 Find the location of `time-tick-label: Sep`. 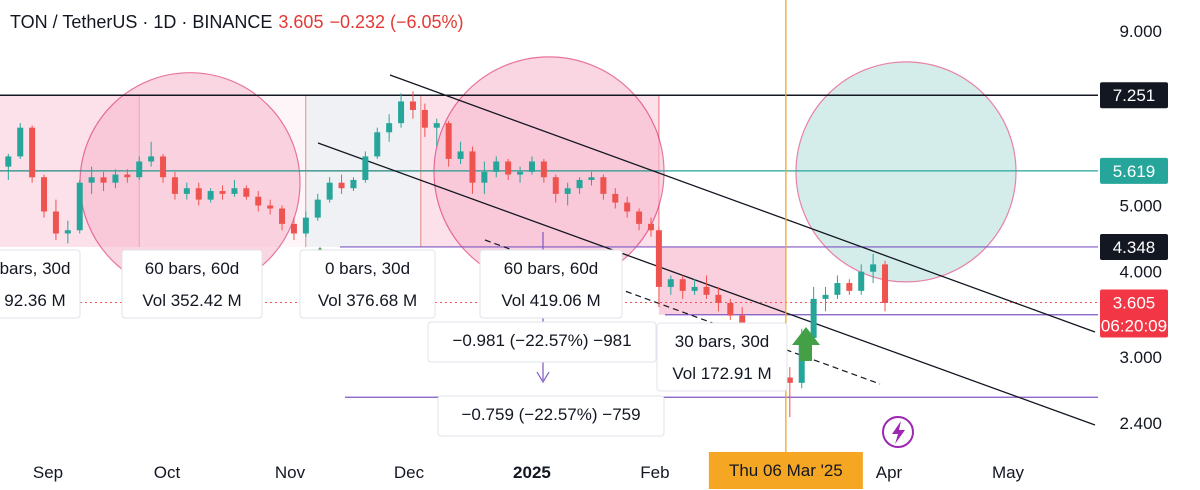

time-tick-label: Sep is located at coordinates (48, 472).